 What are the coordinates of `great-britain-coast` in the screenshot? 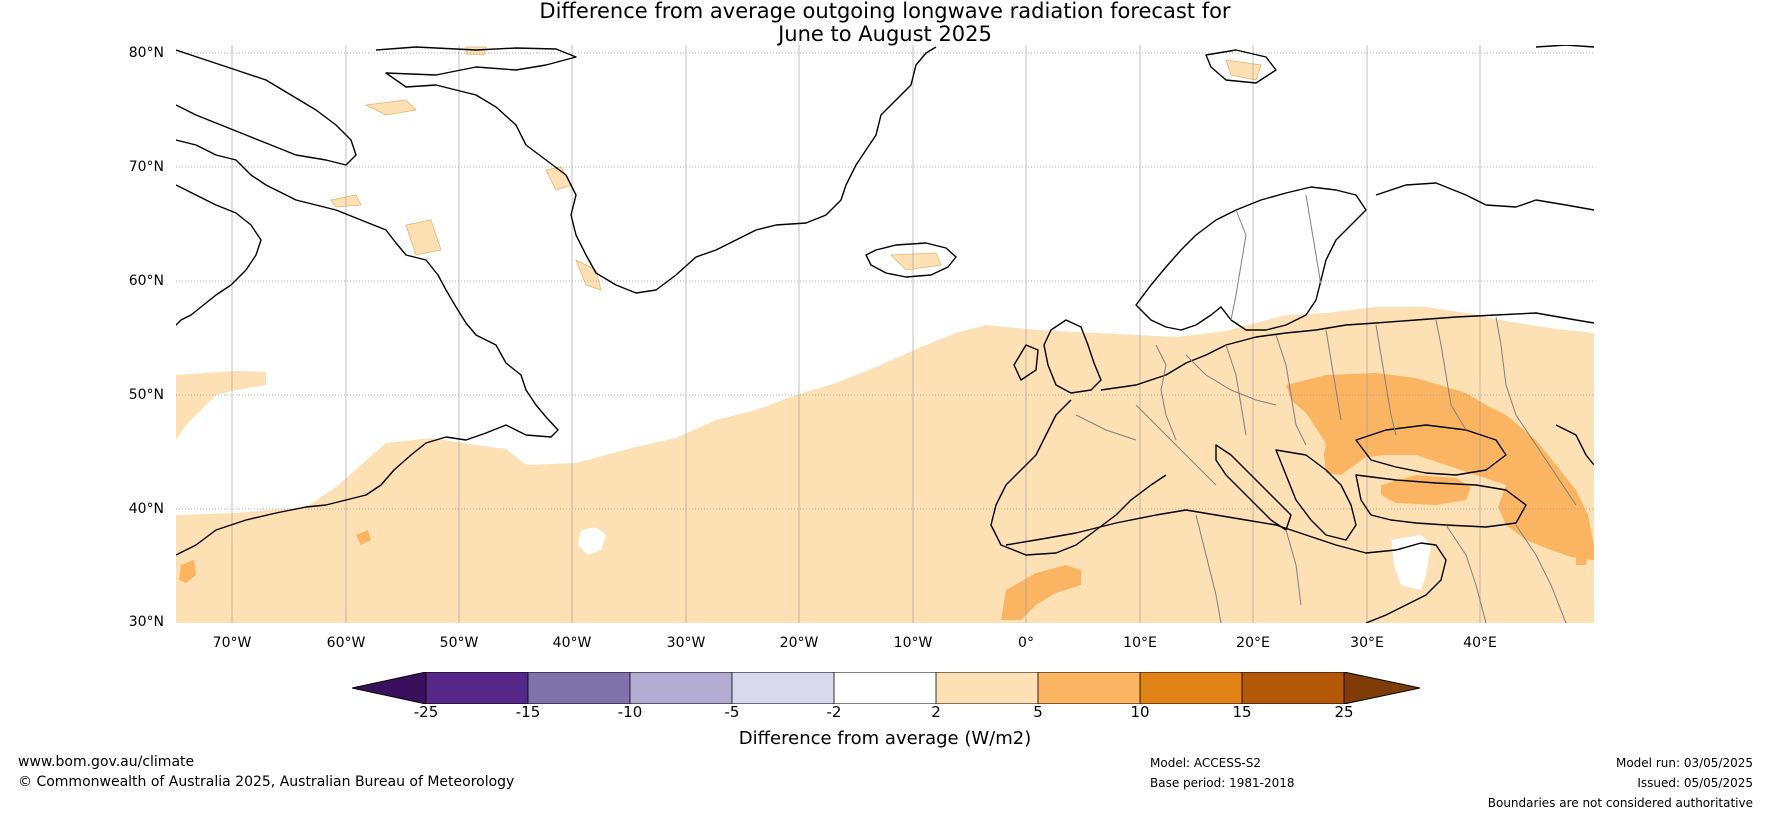 It's located at (1072, 356).